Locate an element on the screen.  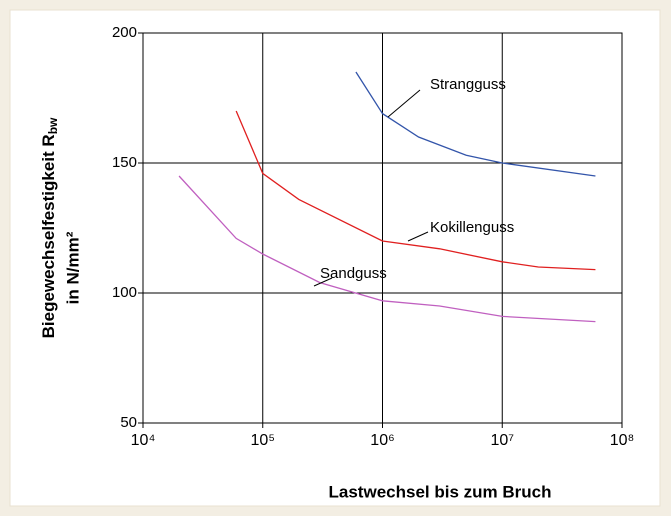
series-label: Strangguss is located at coordinates (468, 84).